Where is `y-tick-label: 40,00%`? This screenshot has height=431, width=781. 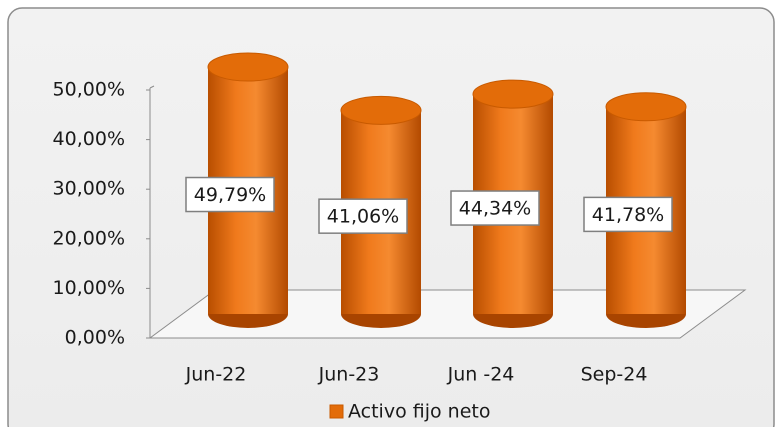
y-tick-label: 40,00% is located at coordinates (89, 139).